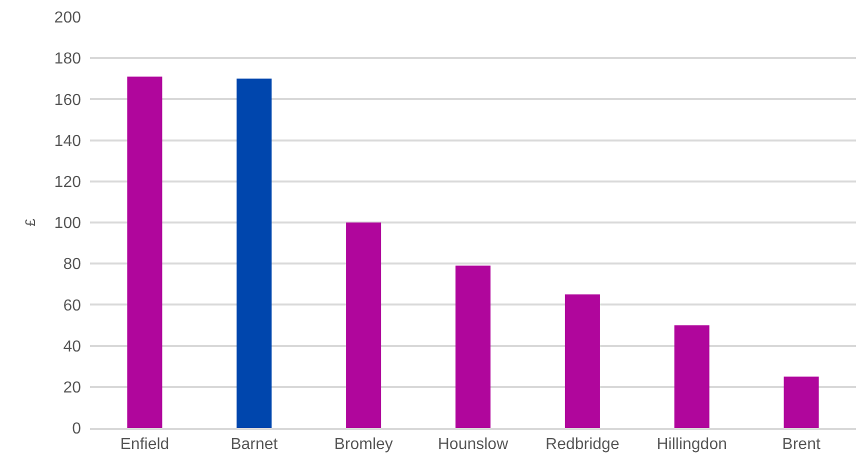  I want to click on y-tick-label: 20, so click(72, 388).